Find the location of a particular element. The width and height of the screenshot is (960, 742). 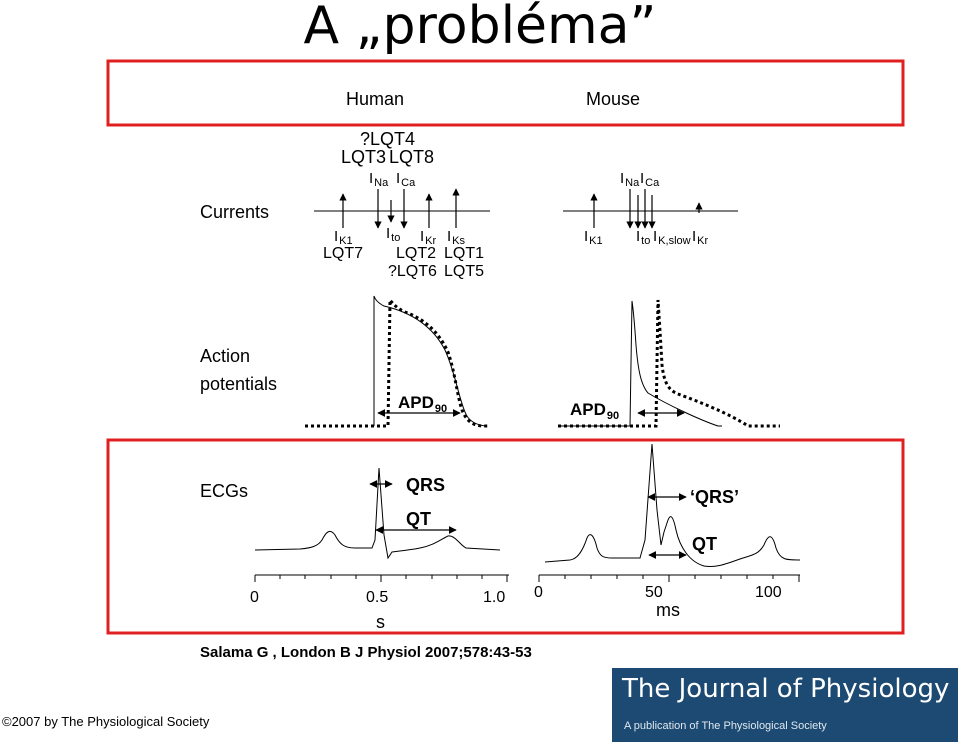

label-lqt1: LQT1 is located at coordinates (464, 253).